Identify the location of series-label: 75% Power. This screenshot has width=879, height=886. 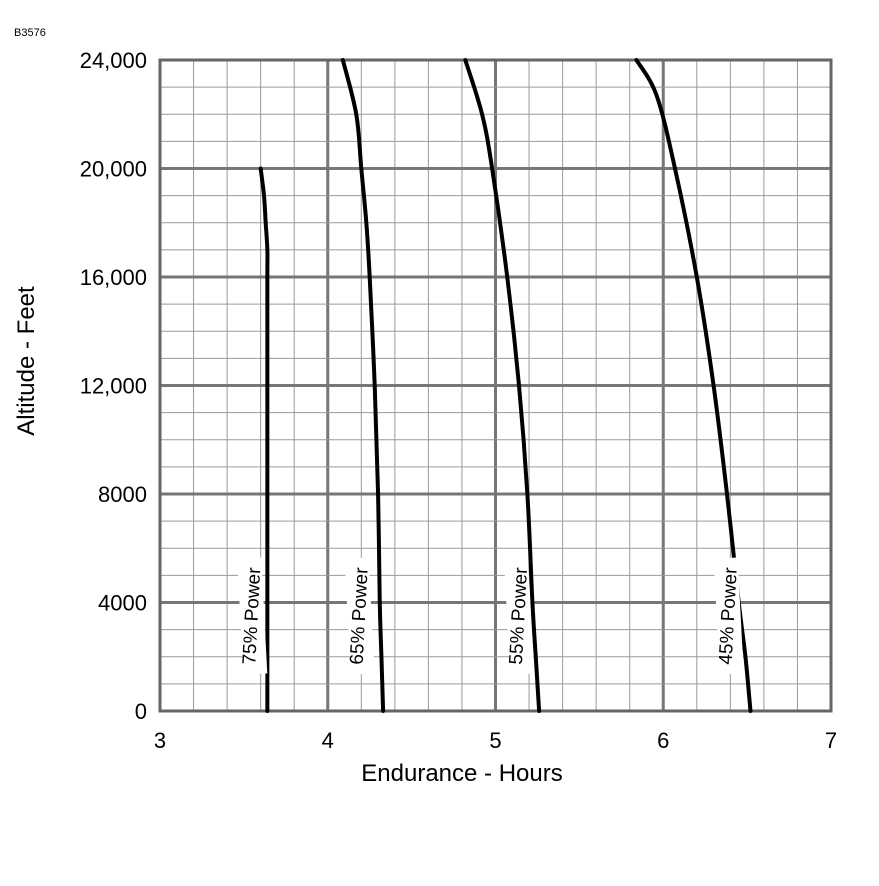
(252, 615).